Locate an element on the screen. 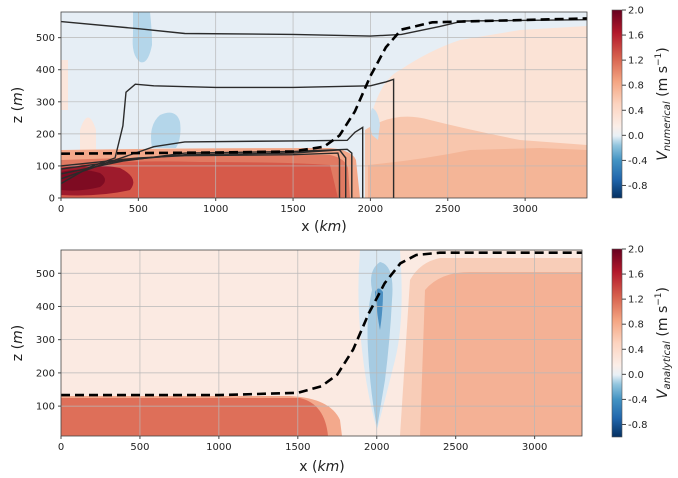 Image resolution: width=678 pixels, height=478 pixels. bottom-colorbar-ticks: 2.0 1.6 1.2 0.8 0.4 0.0 -0.4 -0.8 is located at coordinates (635, 338).